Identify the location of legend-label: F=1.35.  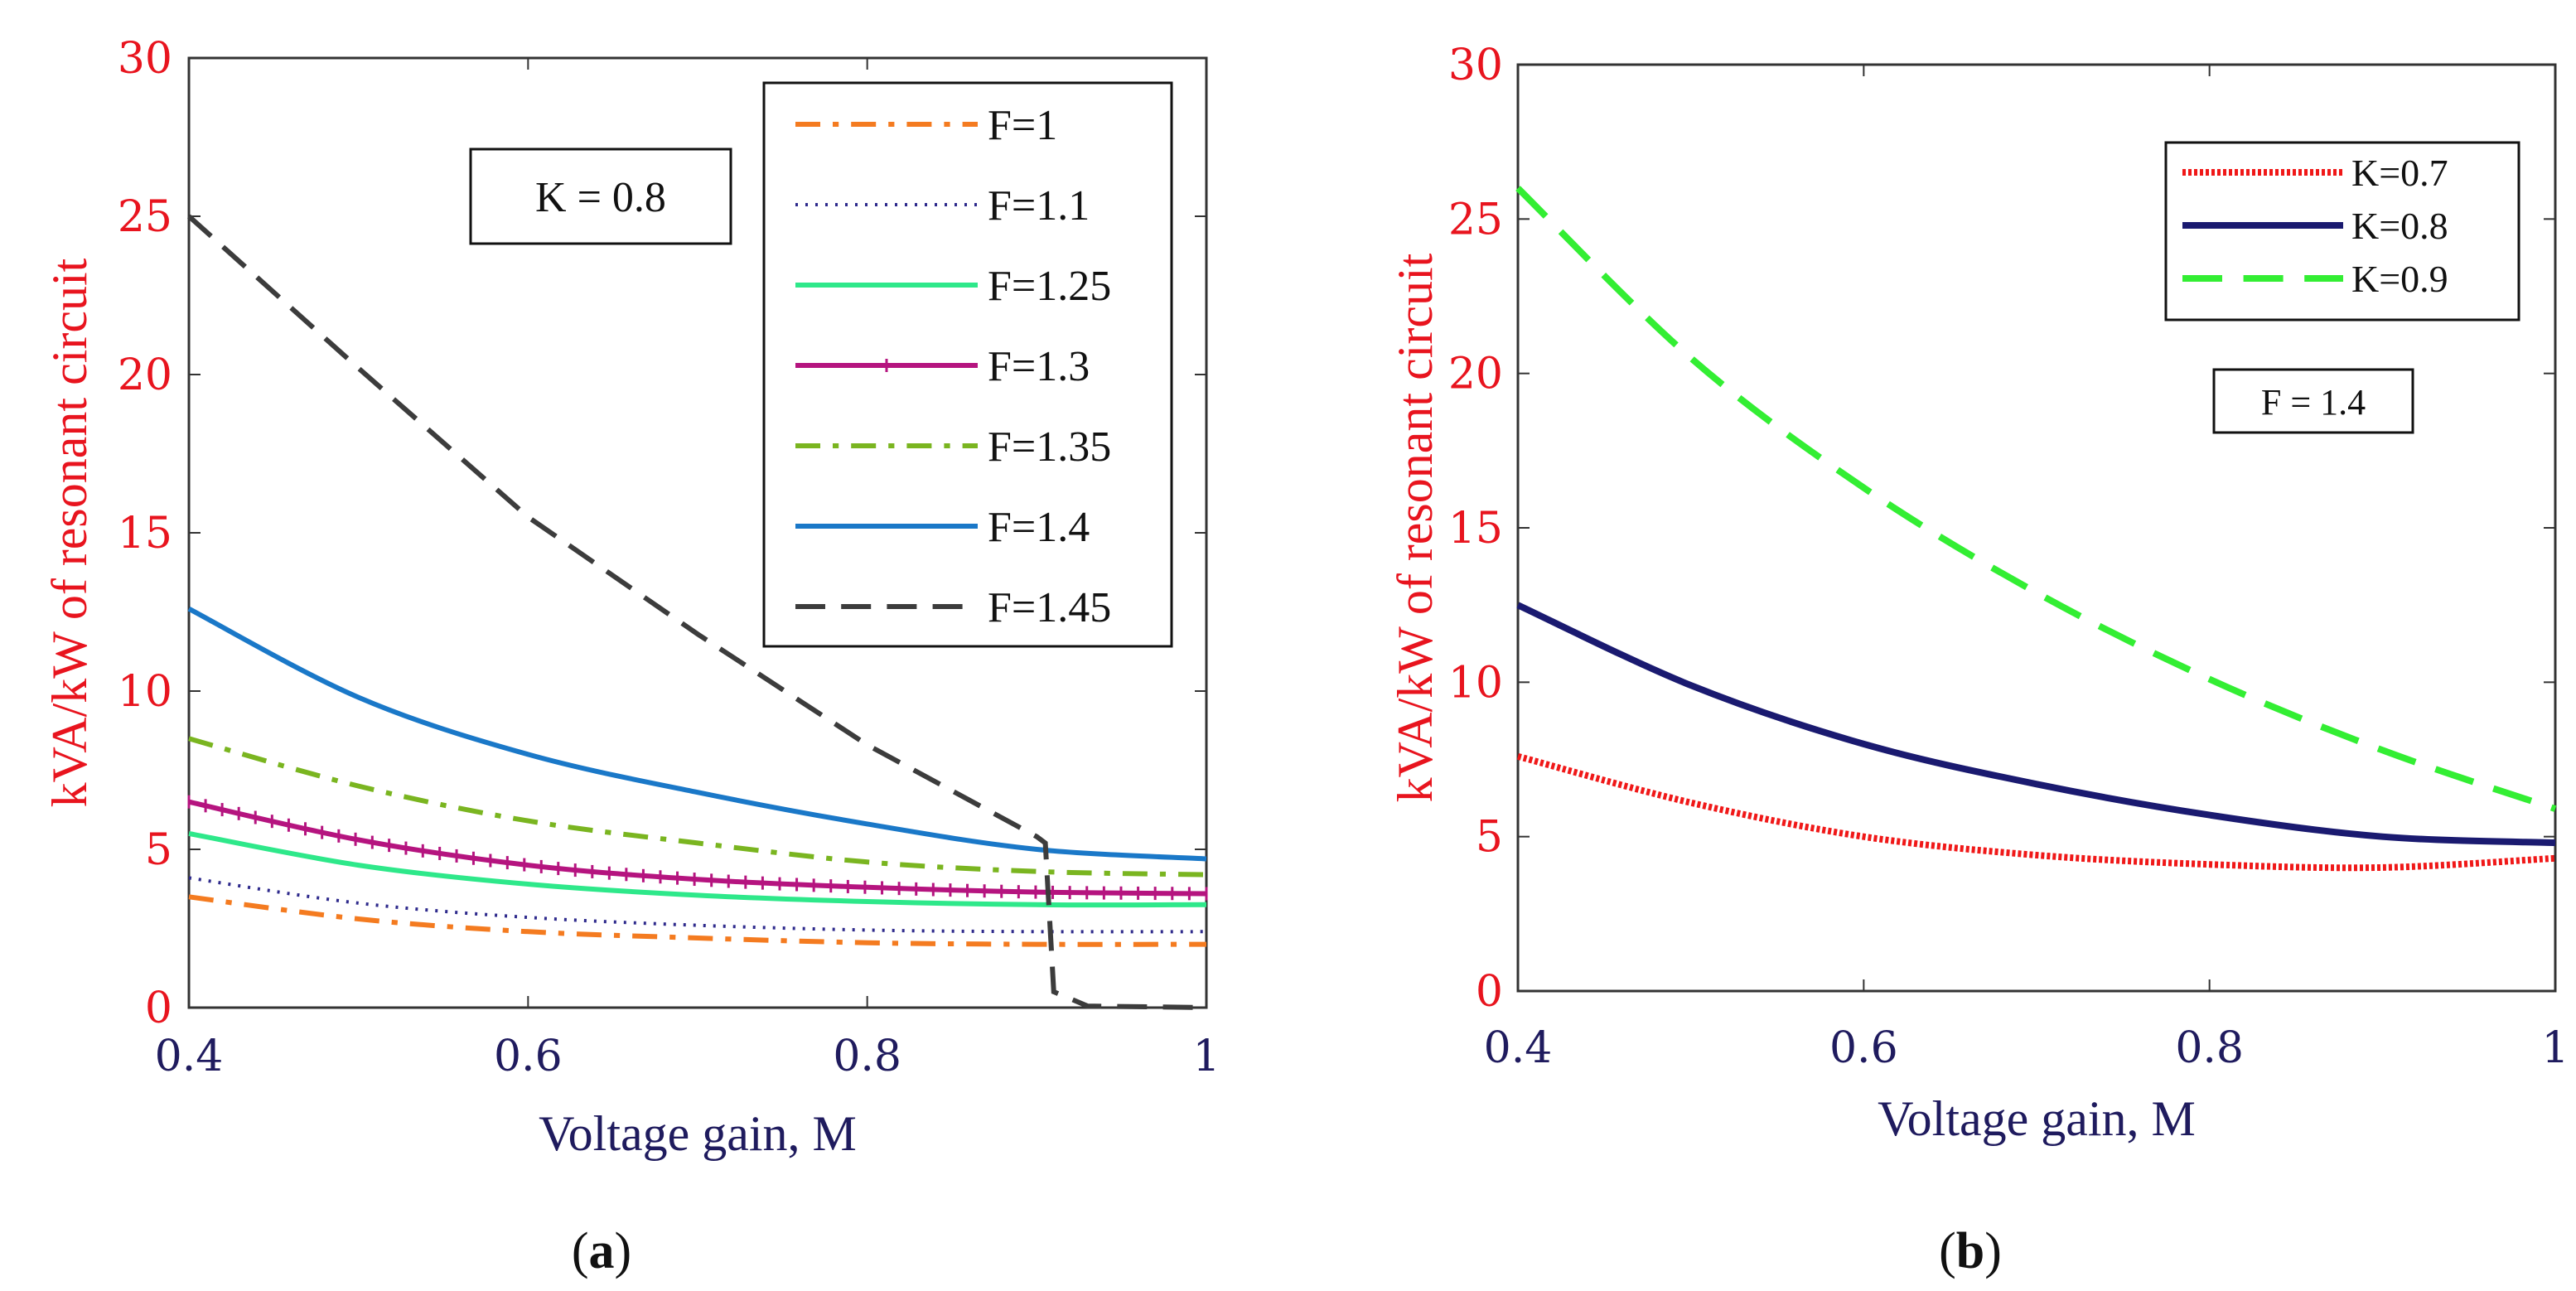
(1049, 447).